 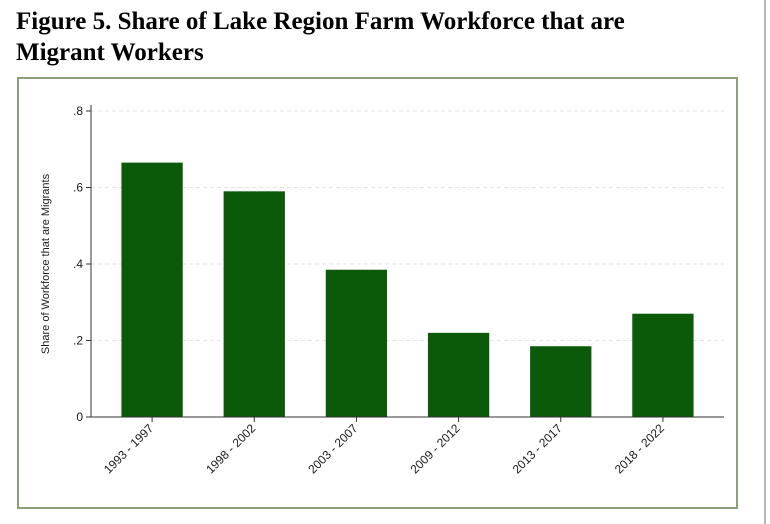 I want to click on x-tick-label: 1998 - 2002, so click(x=230, y=448).